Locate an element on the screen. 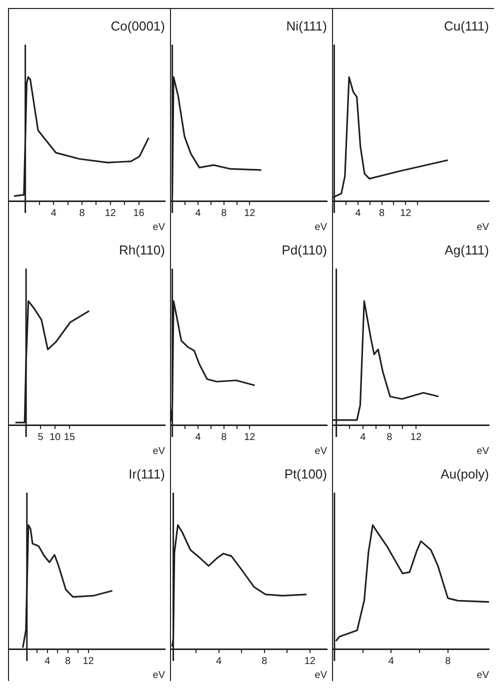  chart-title: Pd(110) is located at coordinates (304, 250).